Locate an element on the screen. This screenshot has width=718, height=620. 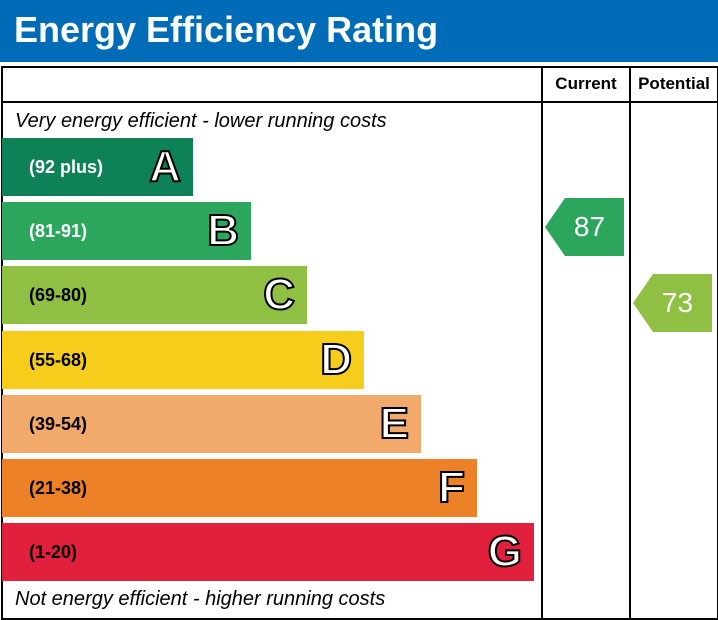
potential-rating-value: 73 is located at coordinates (677, 302).